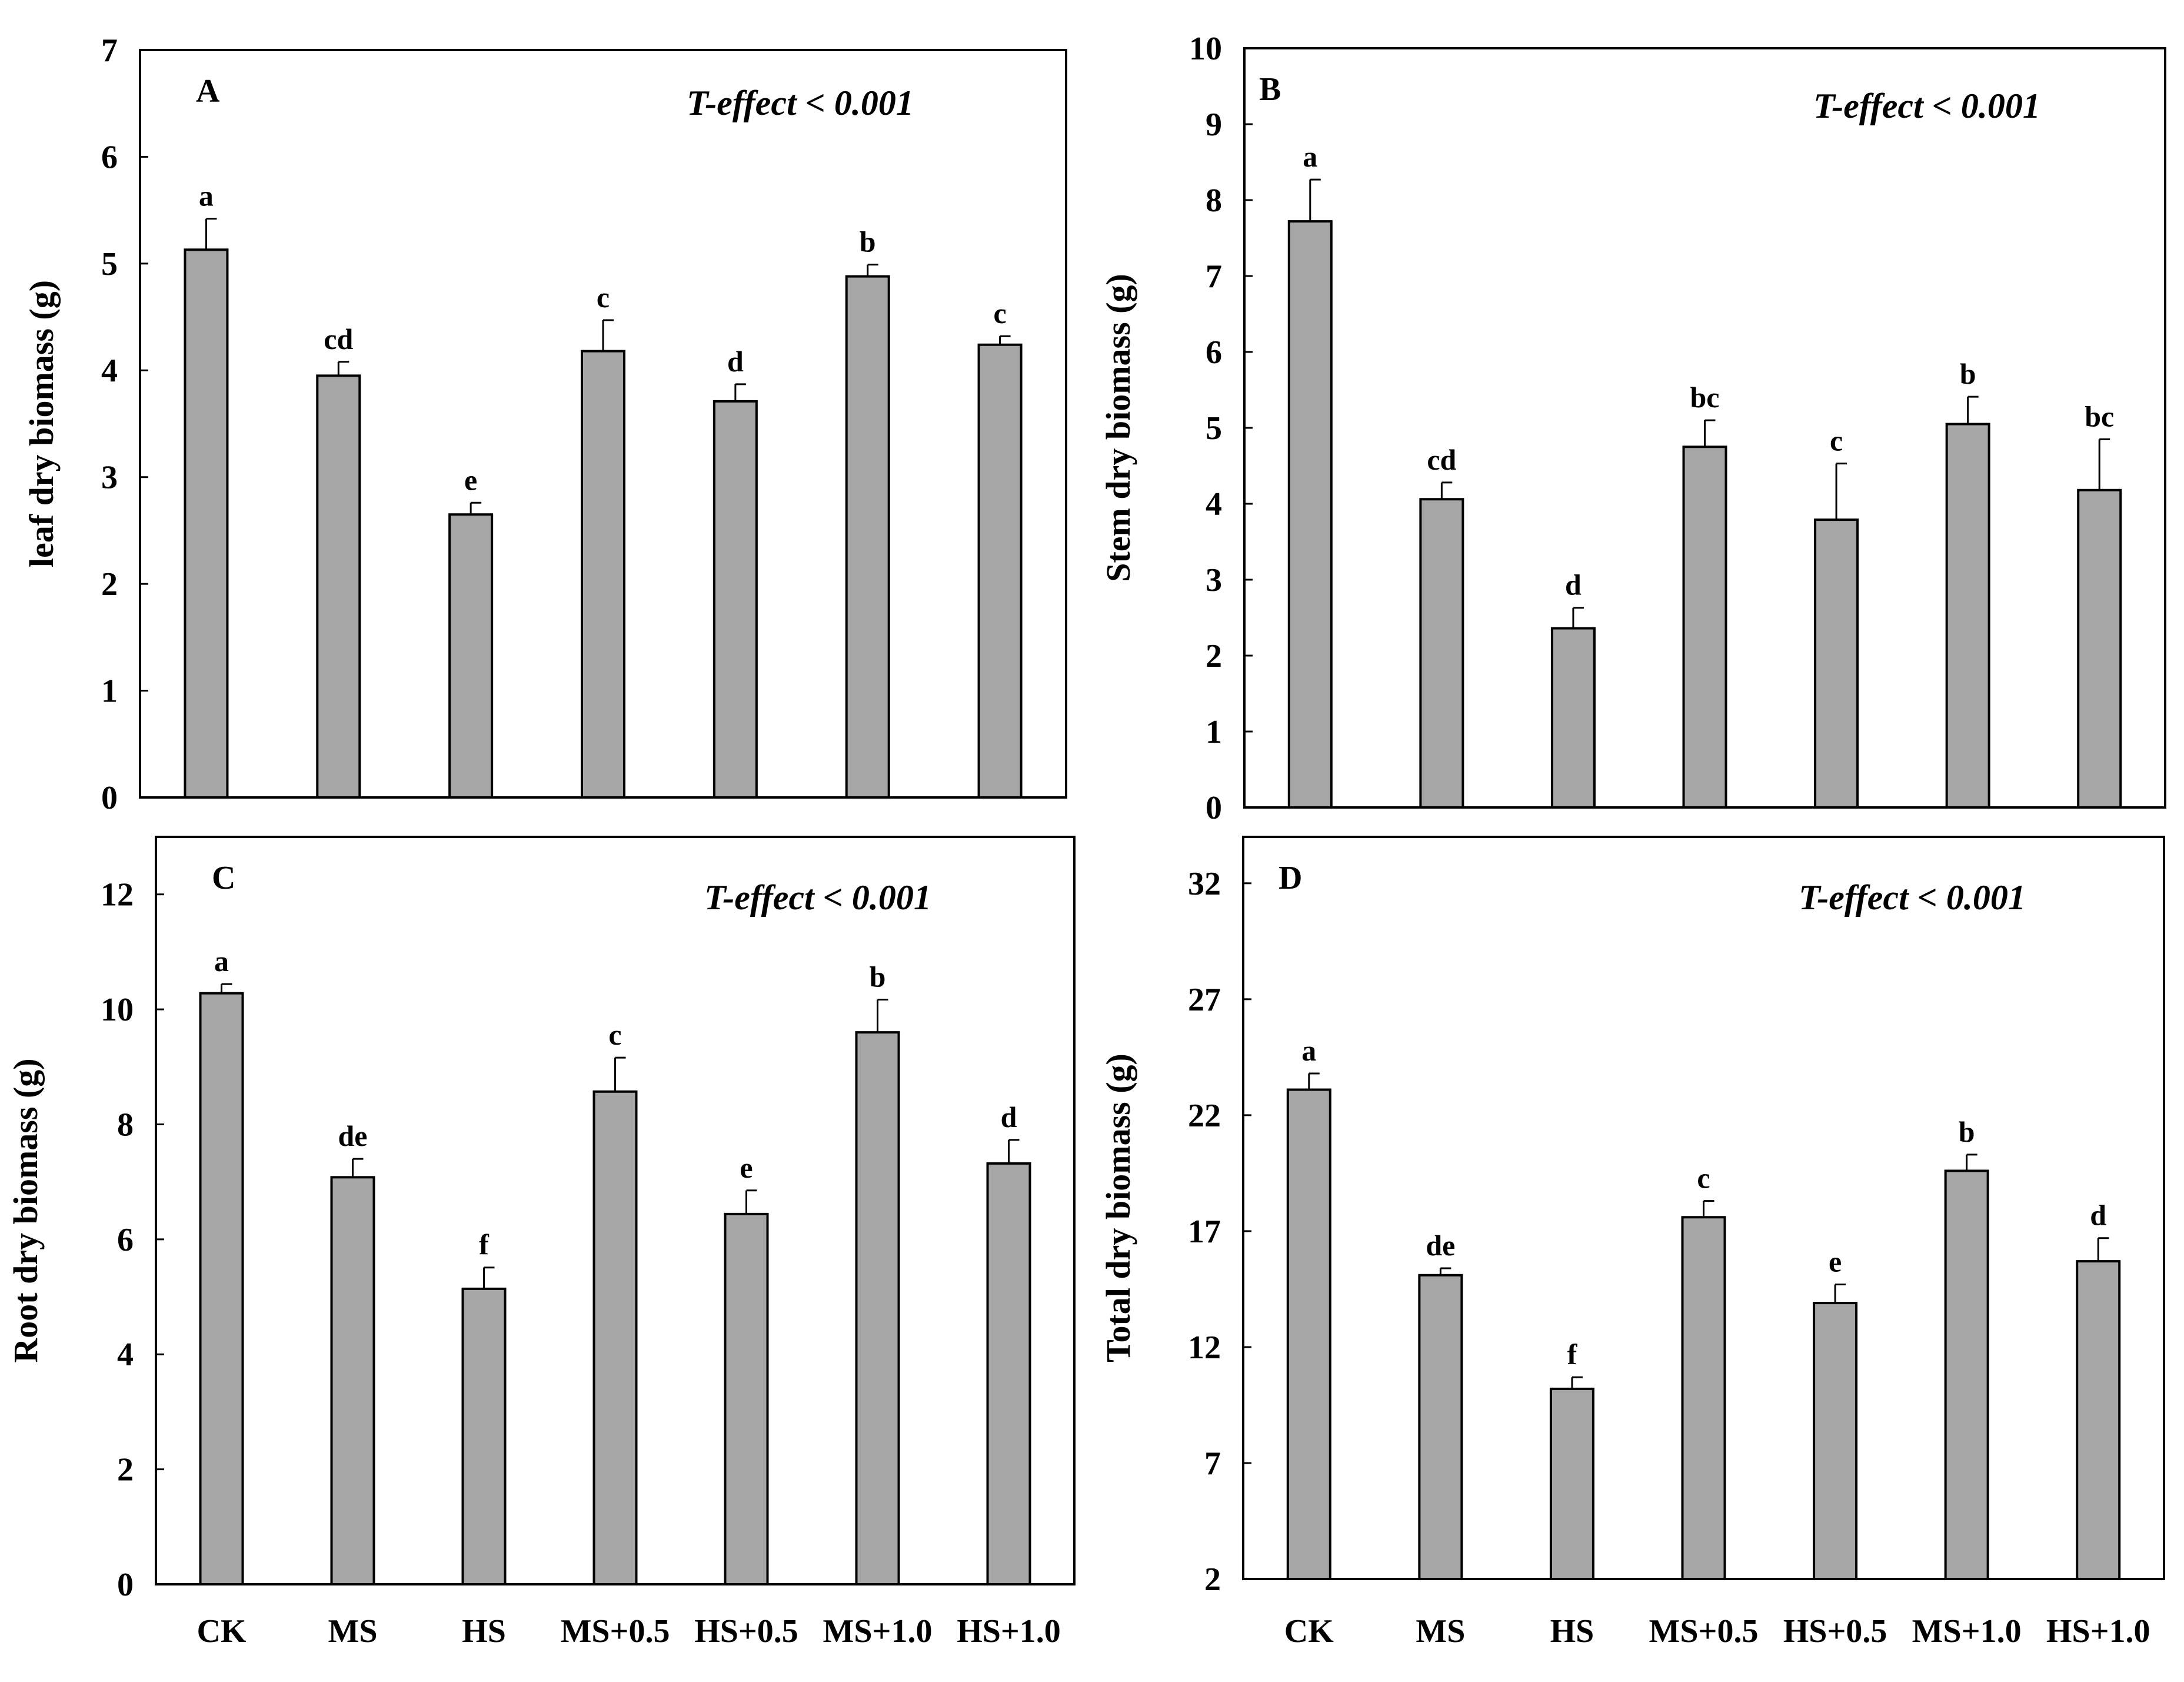  What do you see at coordinates (25, 1210) in the screenshot?
I see `y-axis-label: Root dry biomass (g)` at bounding box center [25, 1210].